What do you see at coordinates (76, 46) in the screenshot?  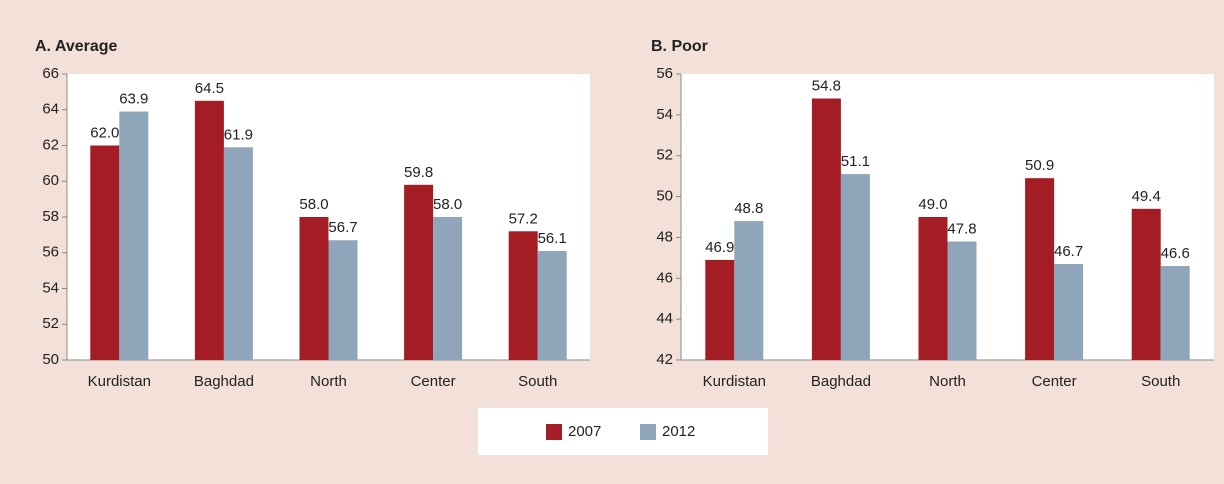 I see `chart-title: A. Average` at bounding box center [76, 46].